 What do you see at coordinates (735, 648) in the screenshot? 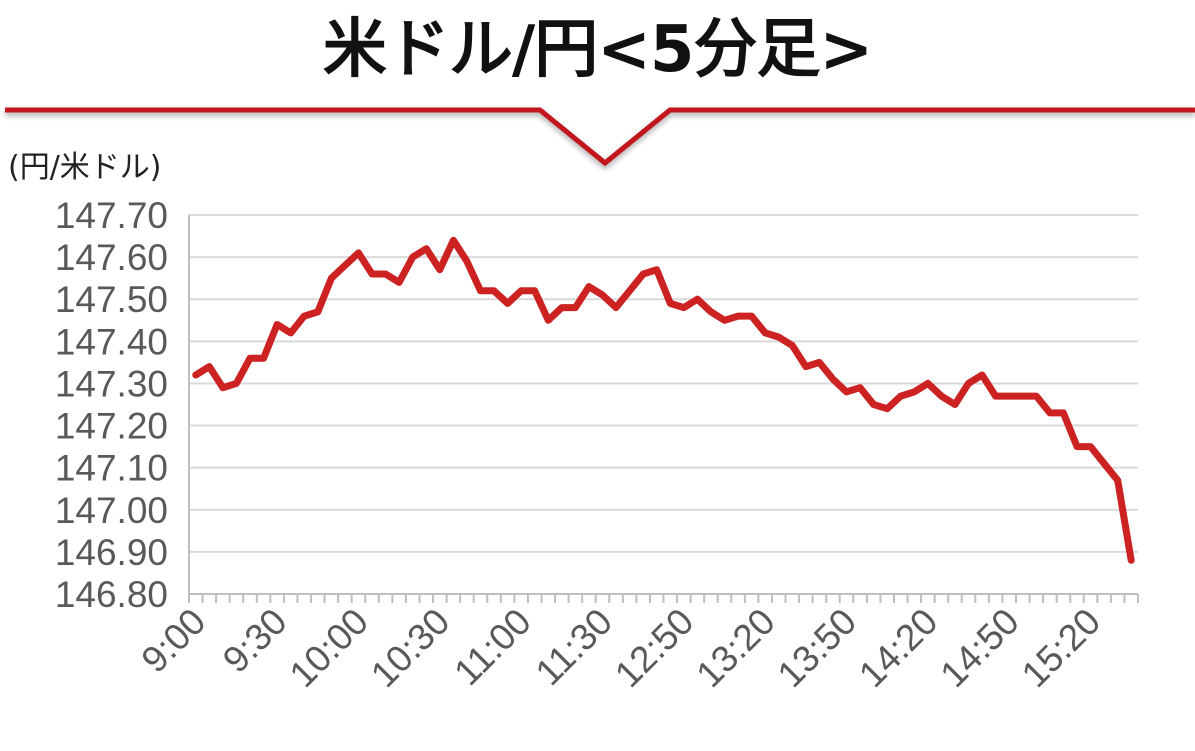
I see `x-tick-label: 13:20` at bounding box center [735, 648].